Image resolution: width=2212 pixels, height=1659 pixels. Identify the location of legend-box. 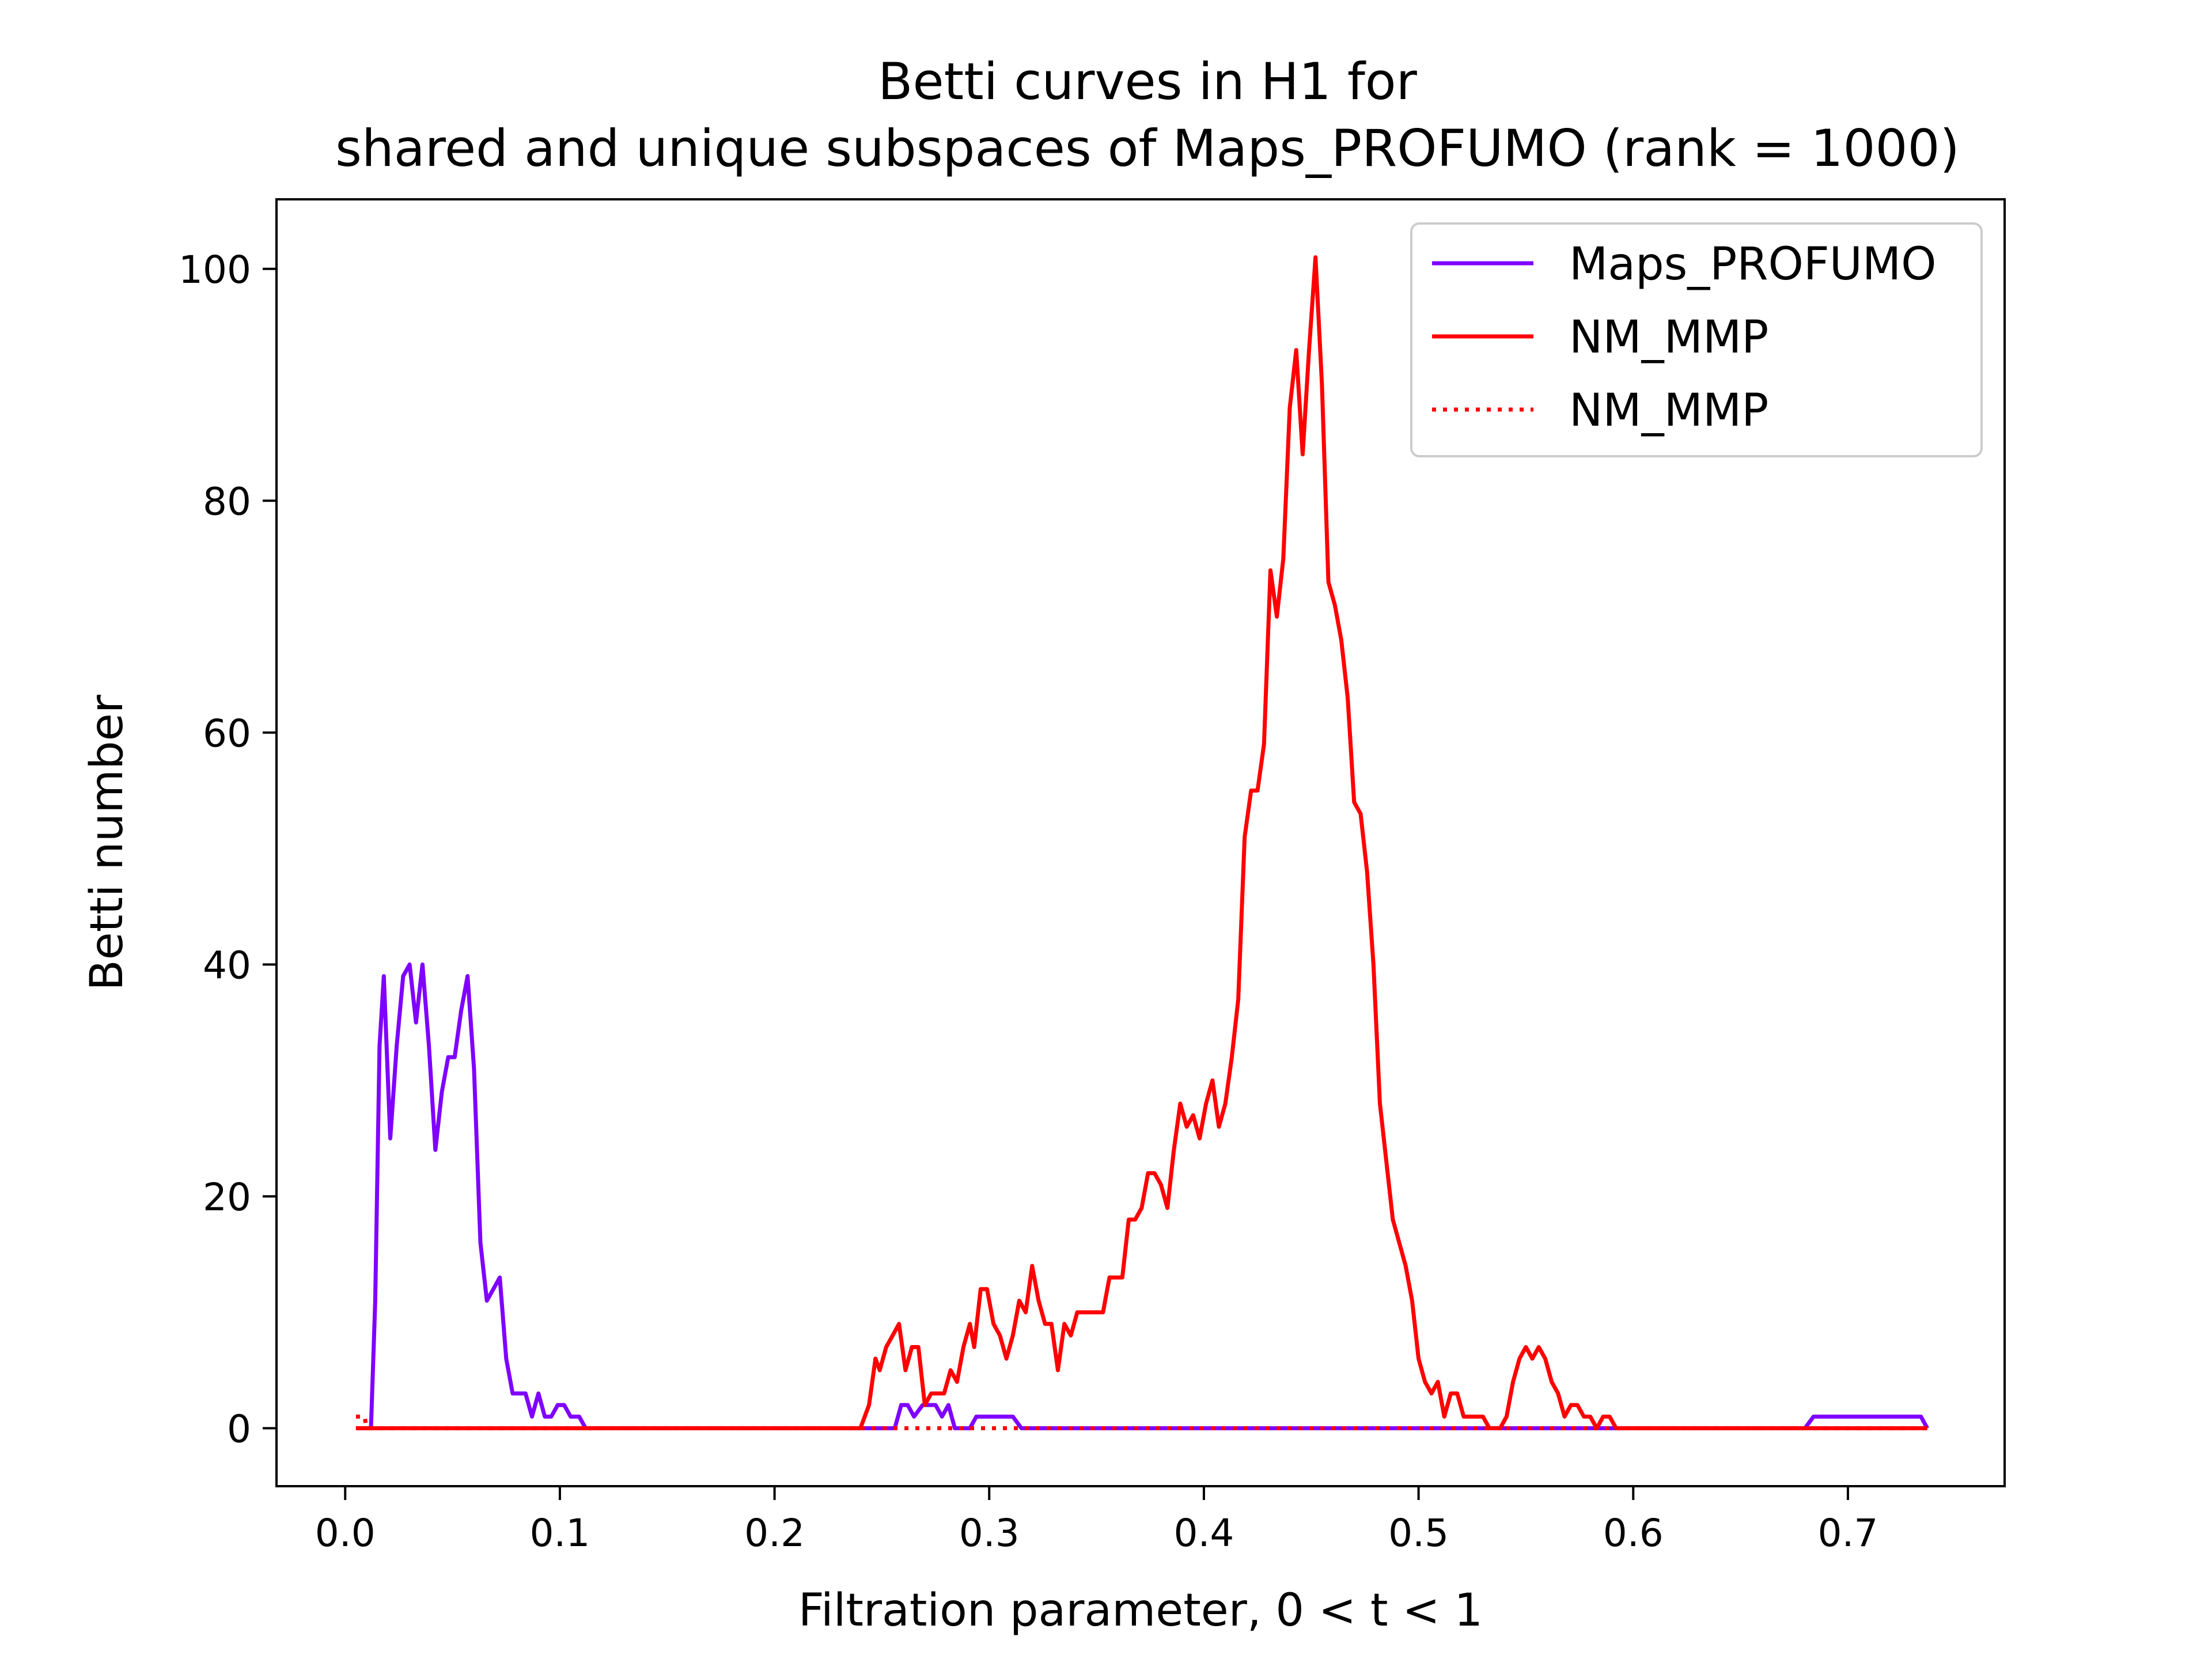
(1696, 339).